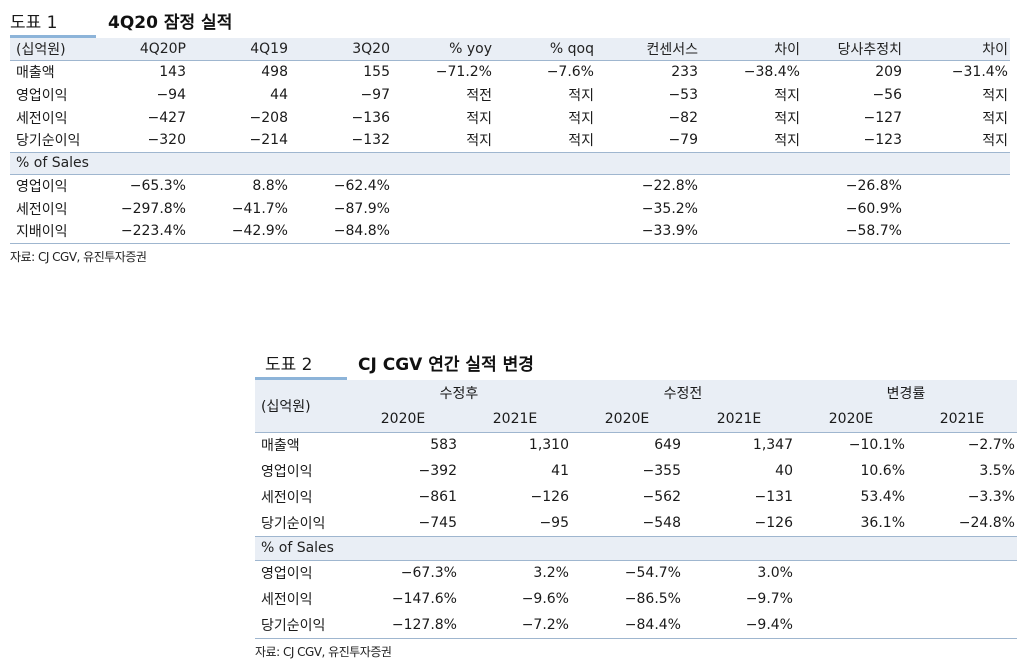  What do you see at coordinates (170, 23) in the screenshot?
I see `figure-1-name: 4Q20 잠정 실적` at bounding box center [170, 23].